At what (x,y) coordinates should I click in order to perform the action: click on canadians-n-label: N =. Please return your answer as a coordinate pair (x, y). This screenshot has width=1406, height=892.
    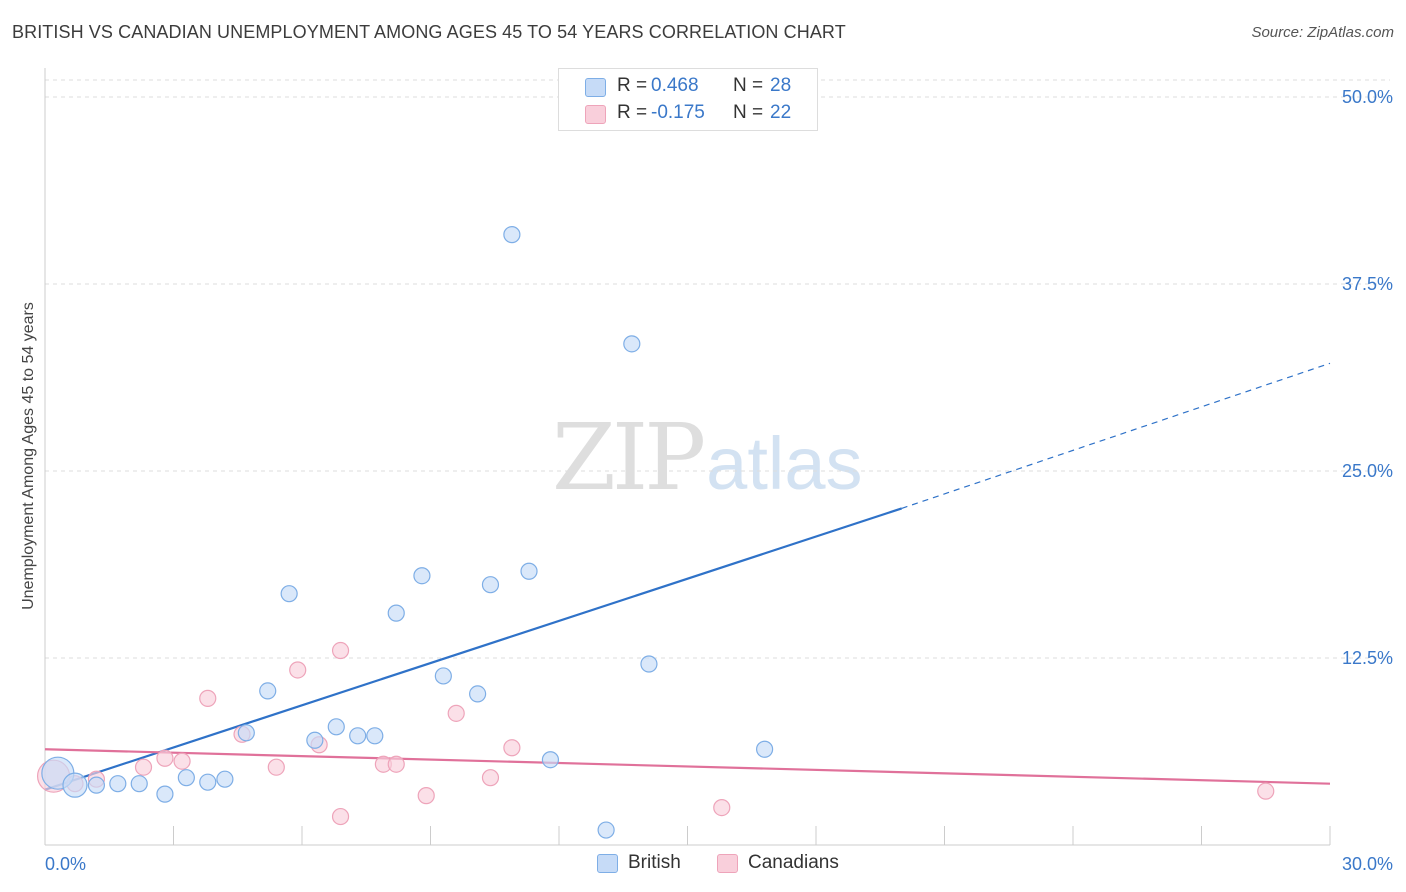
    Looking at the image, I should click on (748, 112).